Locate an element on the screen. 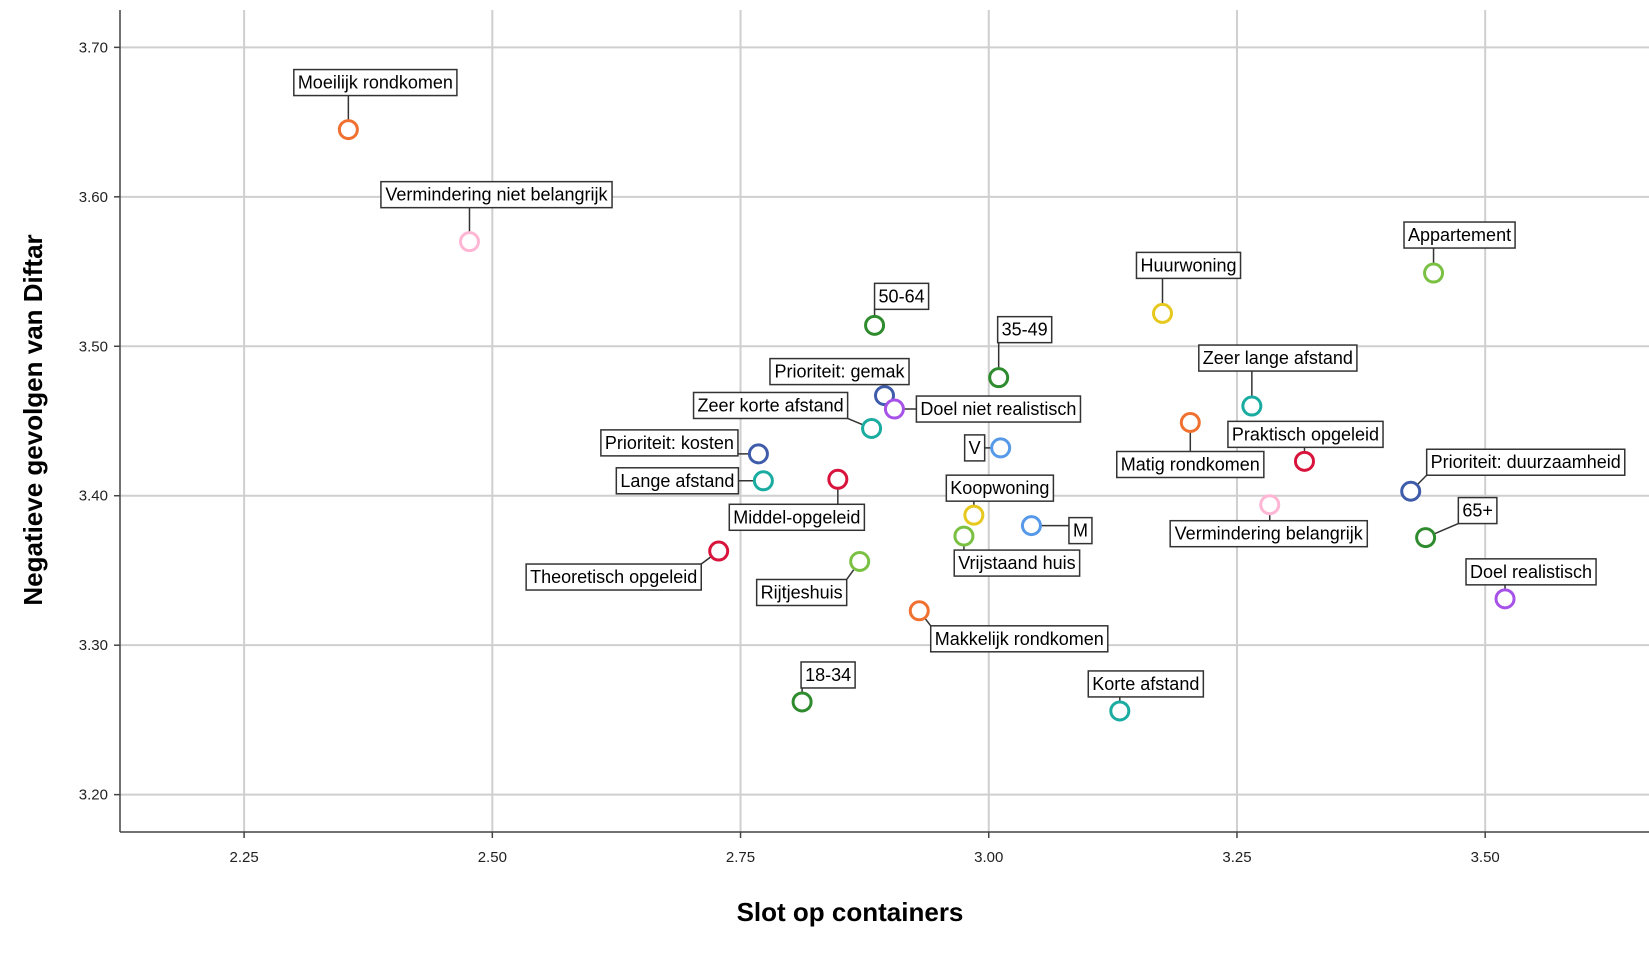  point-label: M is located at coordinates (1080, 531).